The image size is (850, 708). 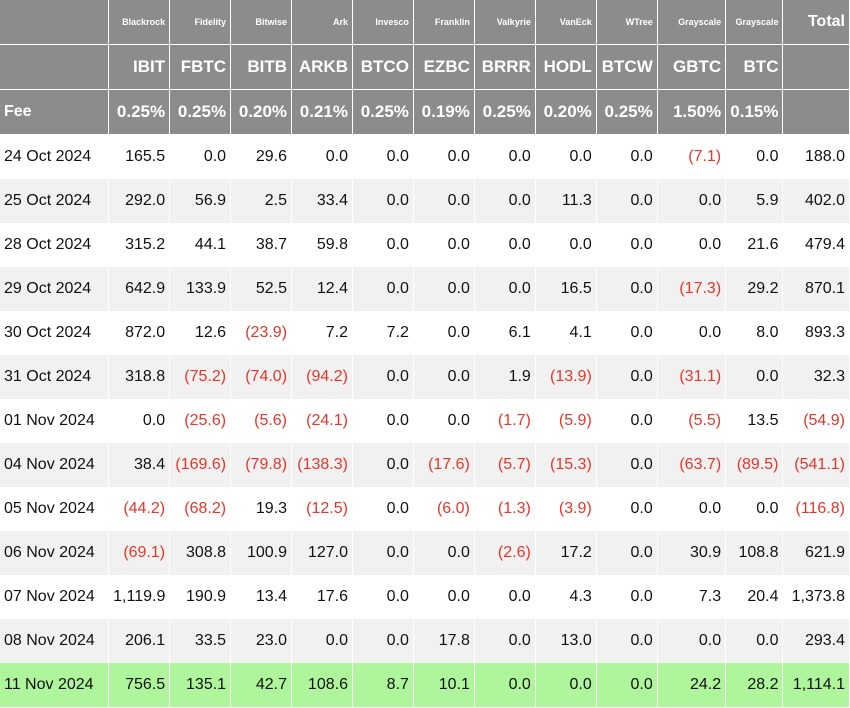 I want to click on ticker-header: GBTC, so click(x=692, y=67).